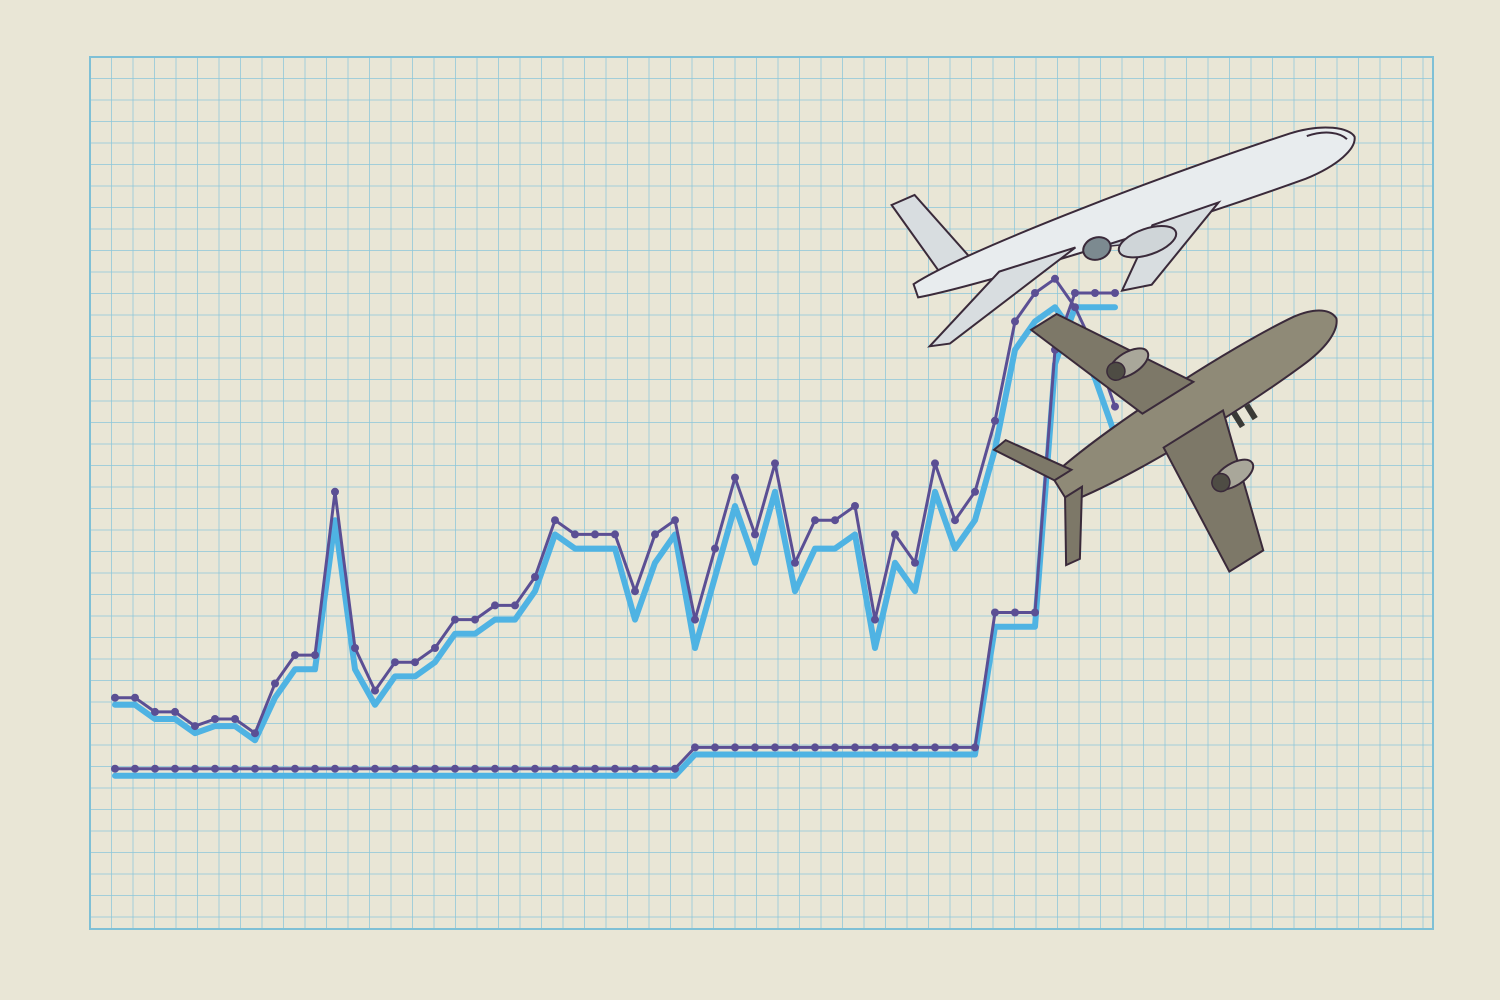  I want to click on airplane-climbing-icon, so click(1123, 237).